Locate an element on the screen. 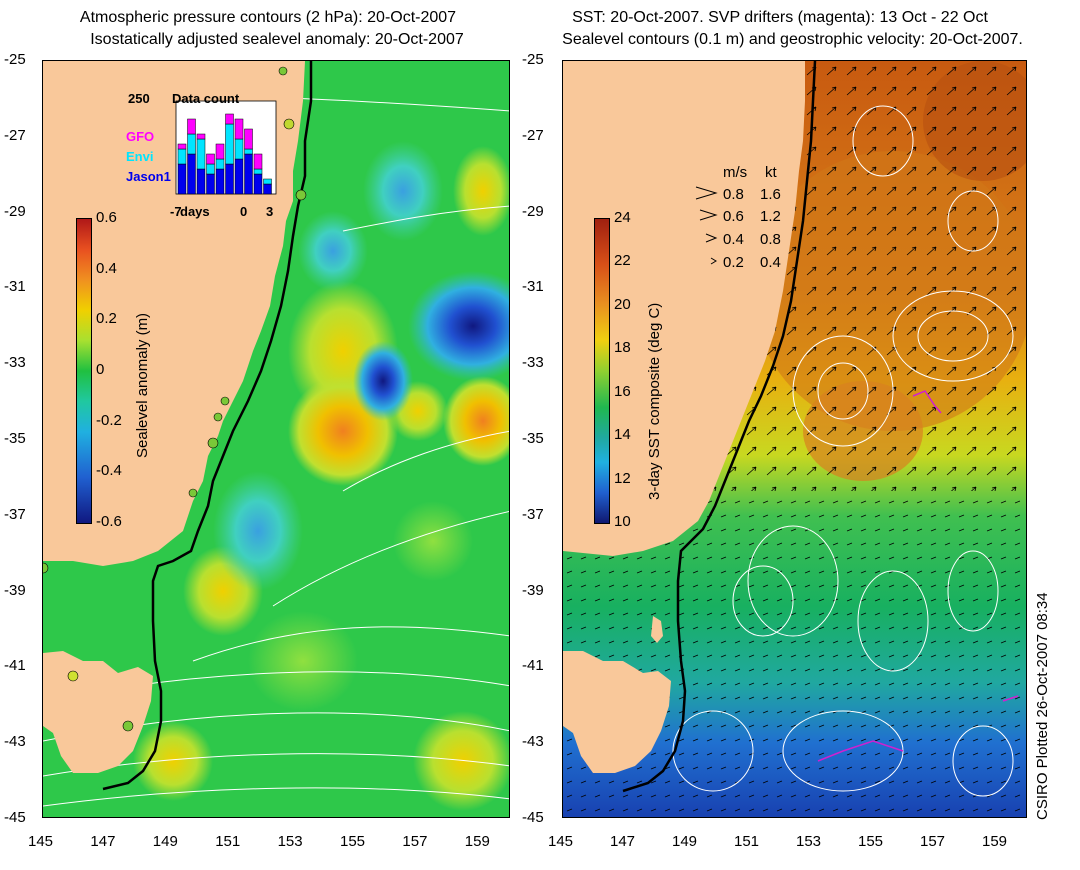 The image size is (1080, 870). data-count-histogram is located at coordinates (226, 147).